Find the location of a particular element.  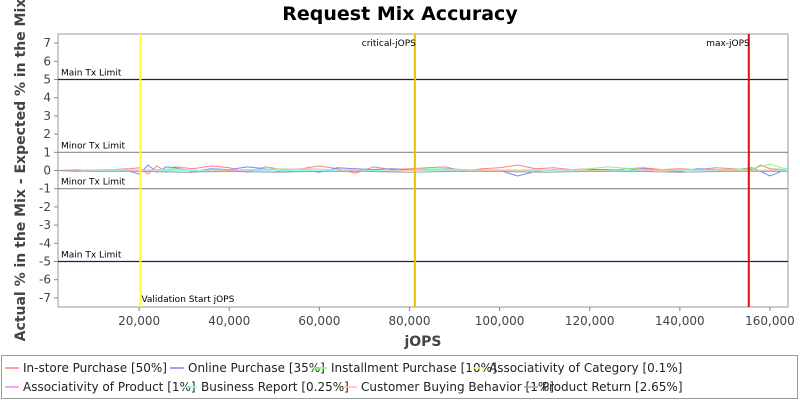

vertical-marker-label: Validation Start jOPS is located at coordinates (187, 300).